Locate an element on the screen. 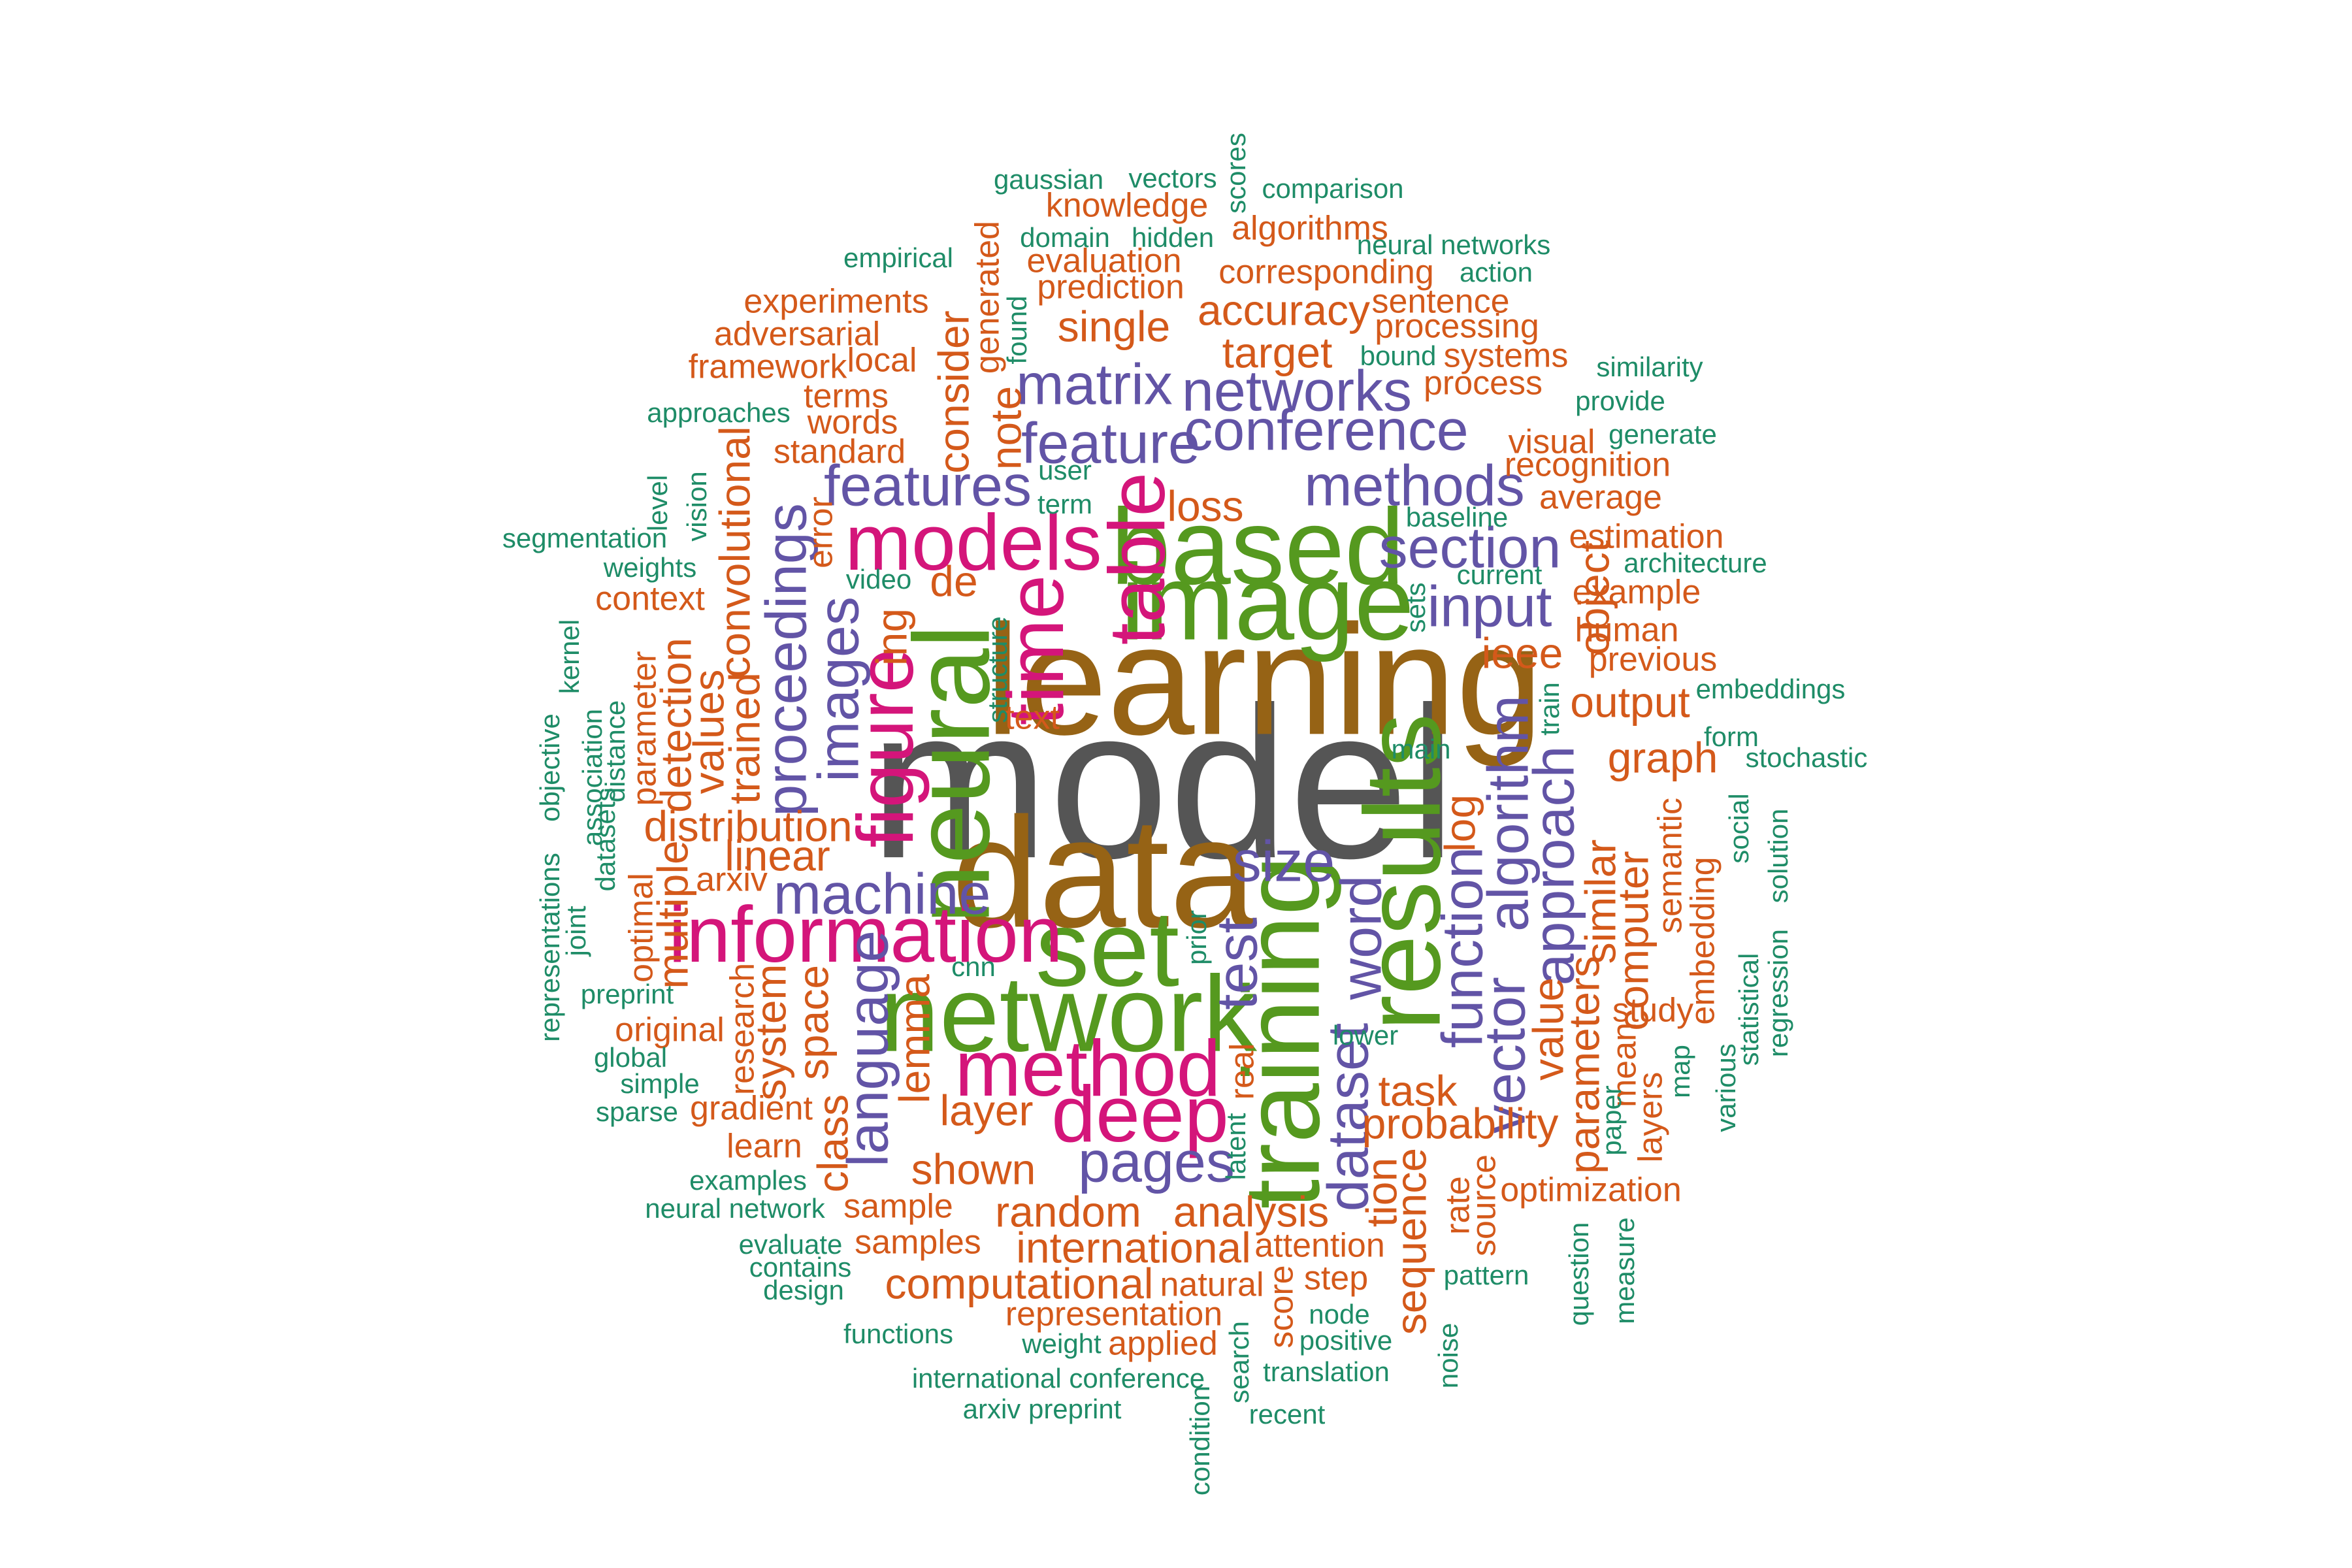  word-pages: pages is located at coordinates (1156, 1161).